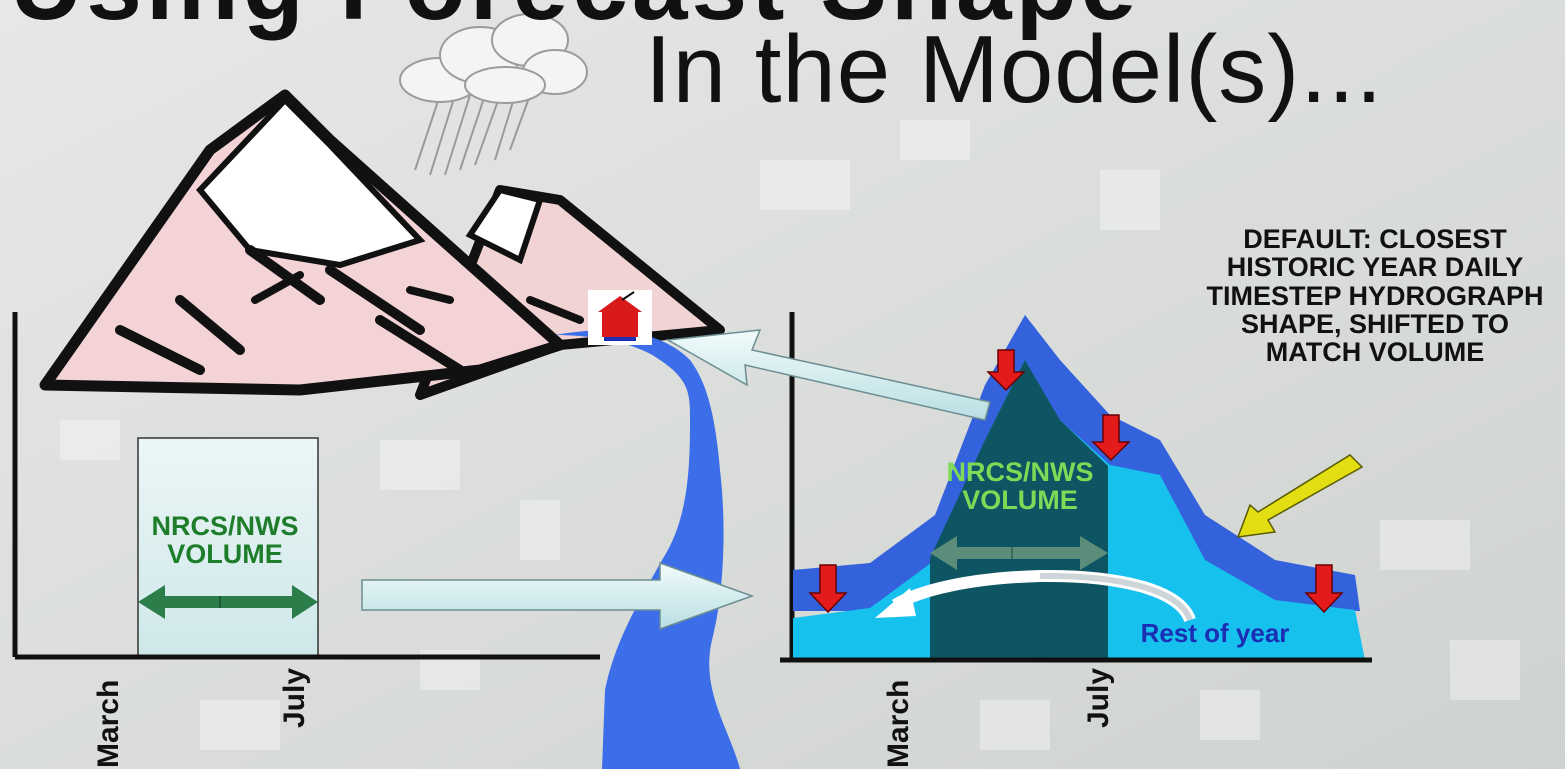  Describe the element at coordinates (493, 94) in the screenshot. I see `rain-cloud-icon` at that location.